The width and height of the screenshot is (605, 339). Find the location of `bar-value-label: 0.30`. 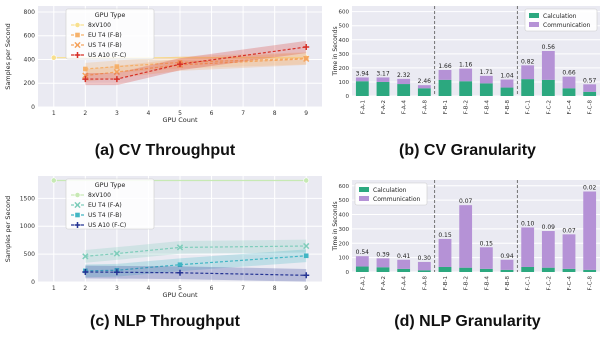

bar-value-label: 0.30 is located at coordinates (425, 258).